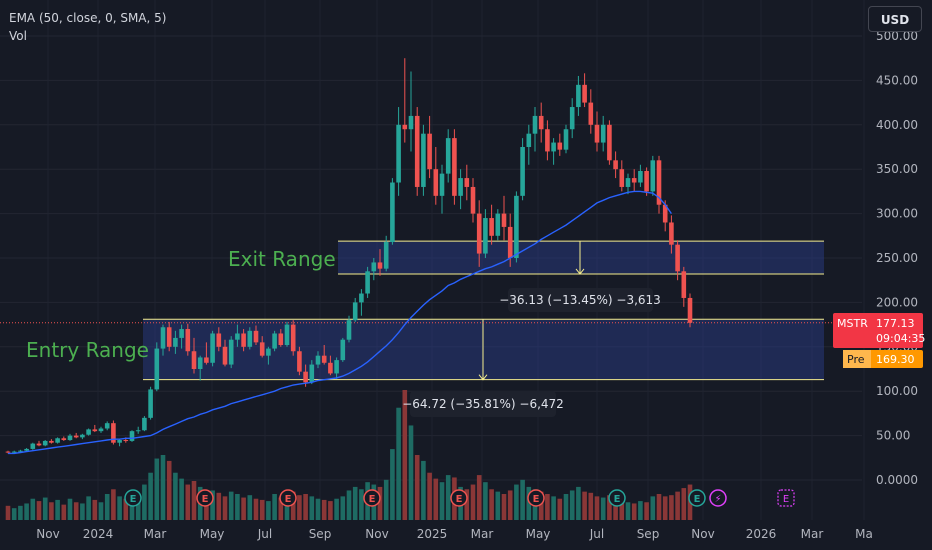 Image resolution: width=932 pixels, height=550 pixels. Describe the element at coordinates (88, 18) in the screenshot. I see `ema-legend: EMA (50, close, 0, SMA, 5)` at that location.